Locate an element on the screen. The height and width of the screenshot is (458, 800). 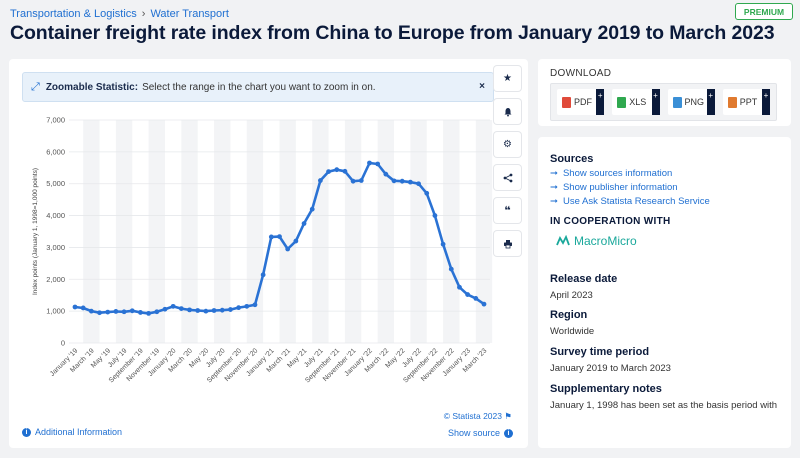
show-sources-link: ➞ Show sources information is located at coordinates (611, 173).